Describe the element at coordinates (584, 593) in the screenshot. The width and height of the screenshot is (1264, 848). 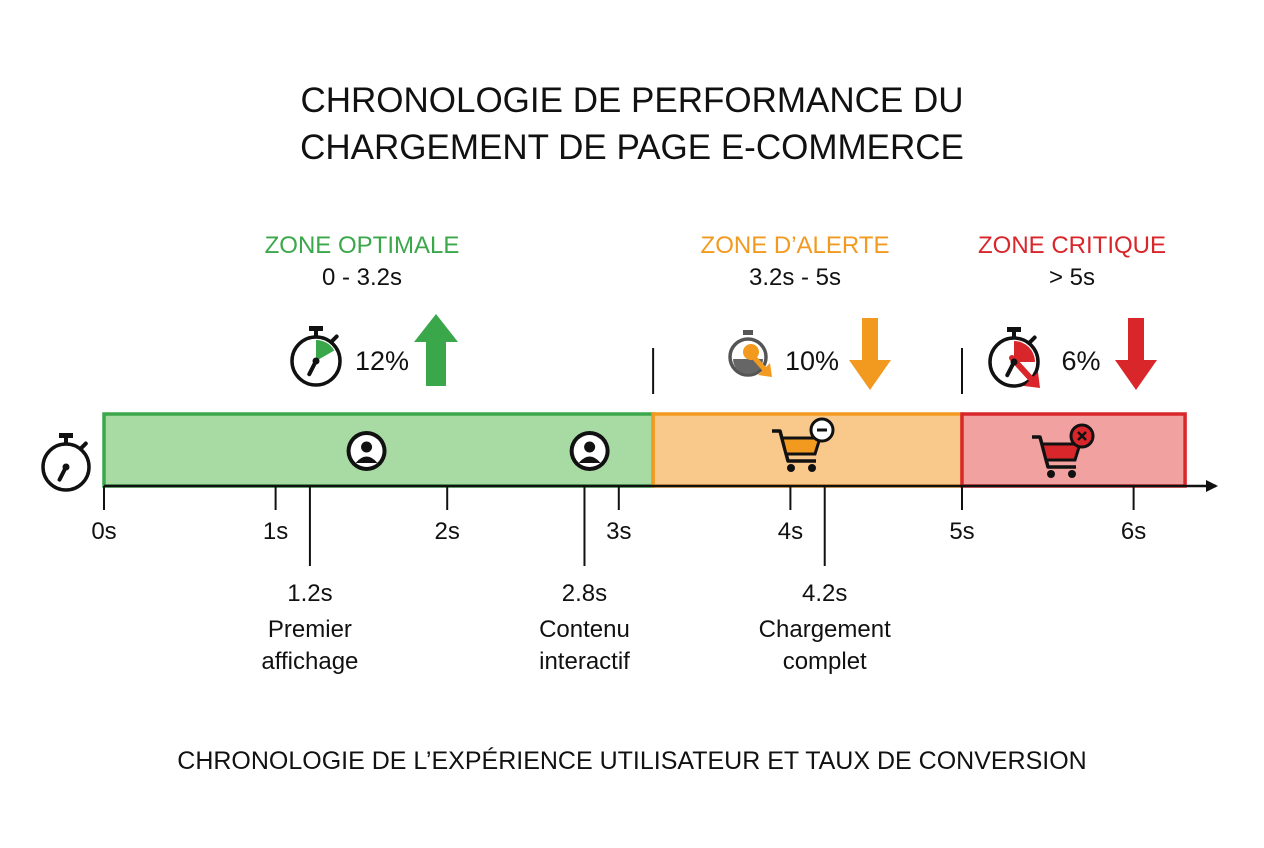
I see `event-time: 2.8s` at that location.